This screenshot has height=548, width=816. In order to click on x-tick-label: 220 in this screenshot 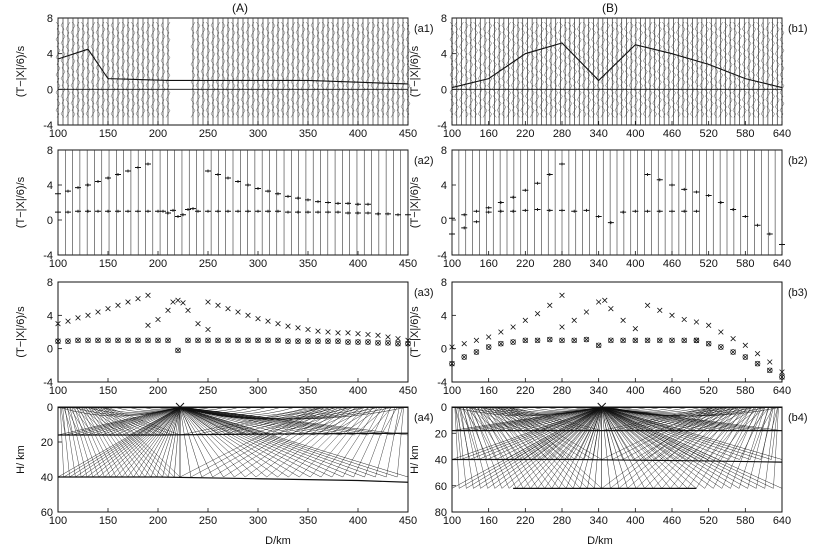, I will do `click(525, 264)`.